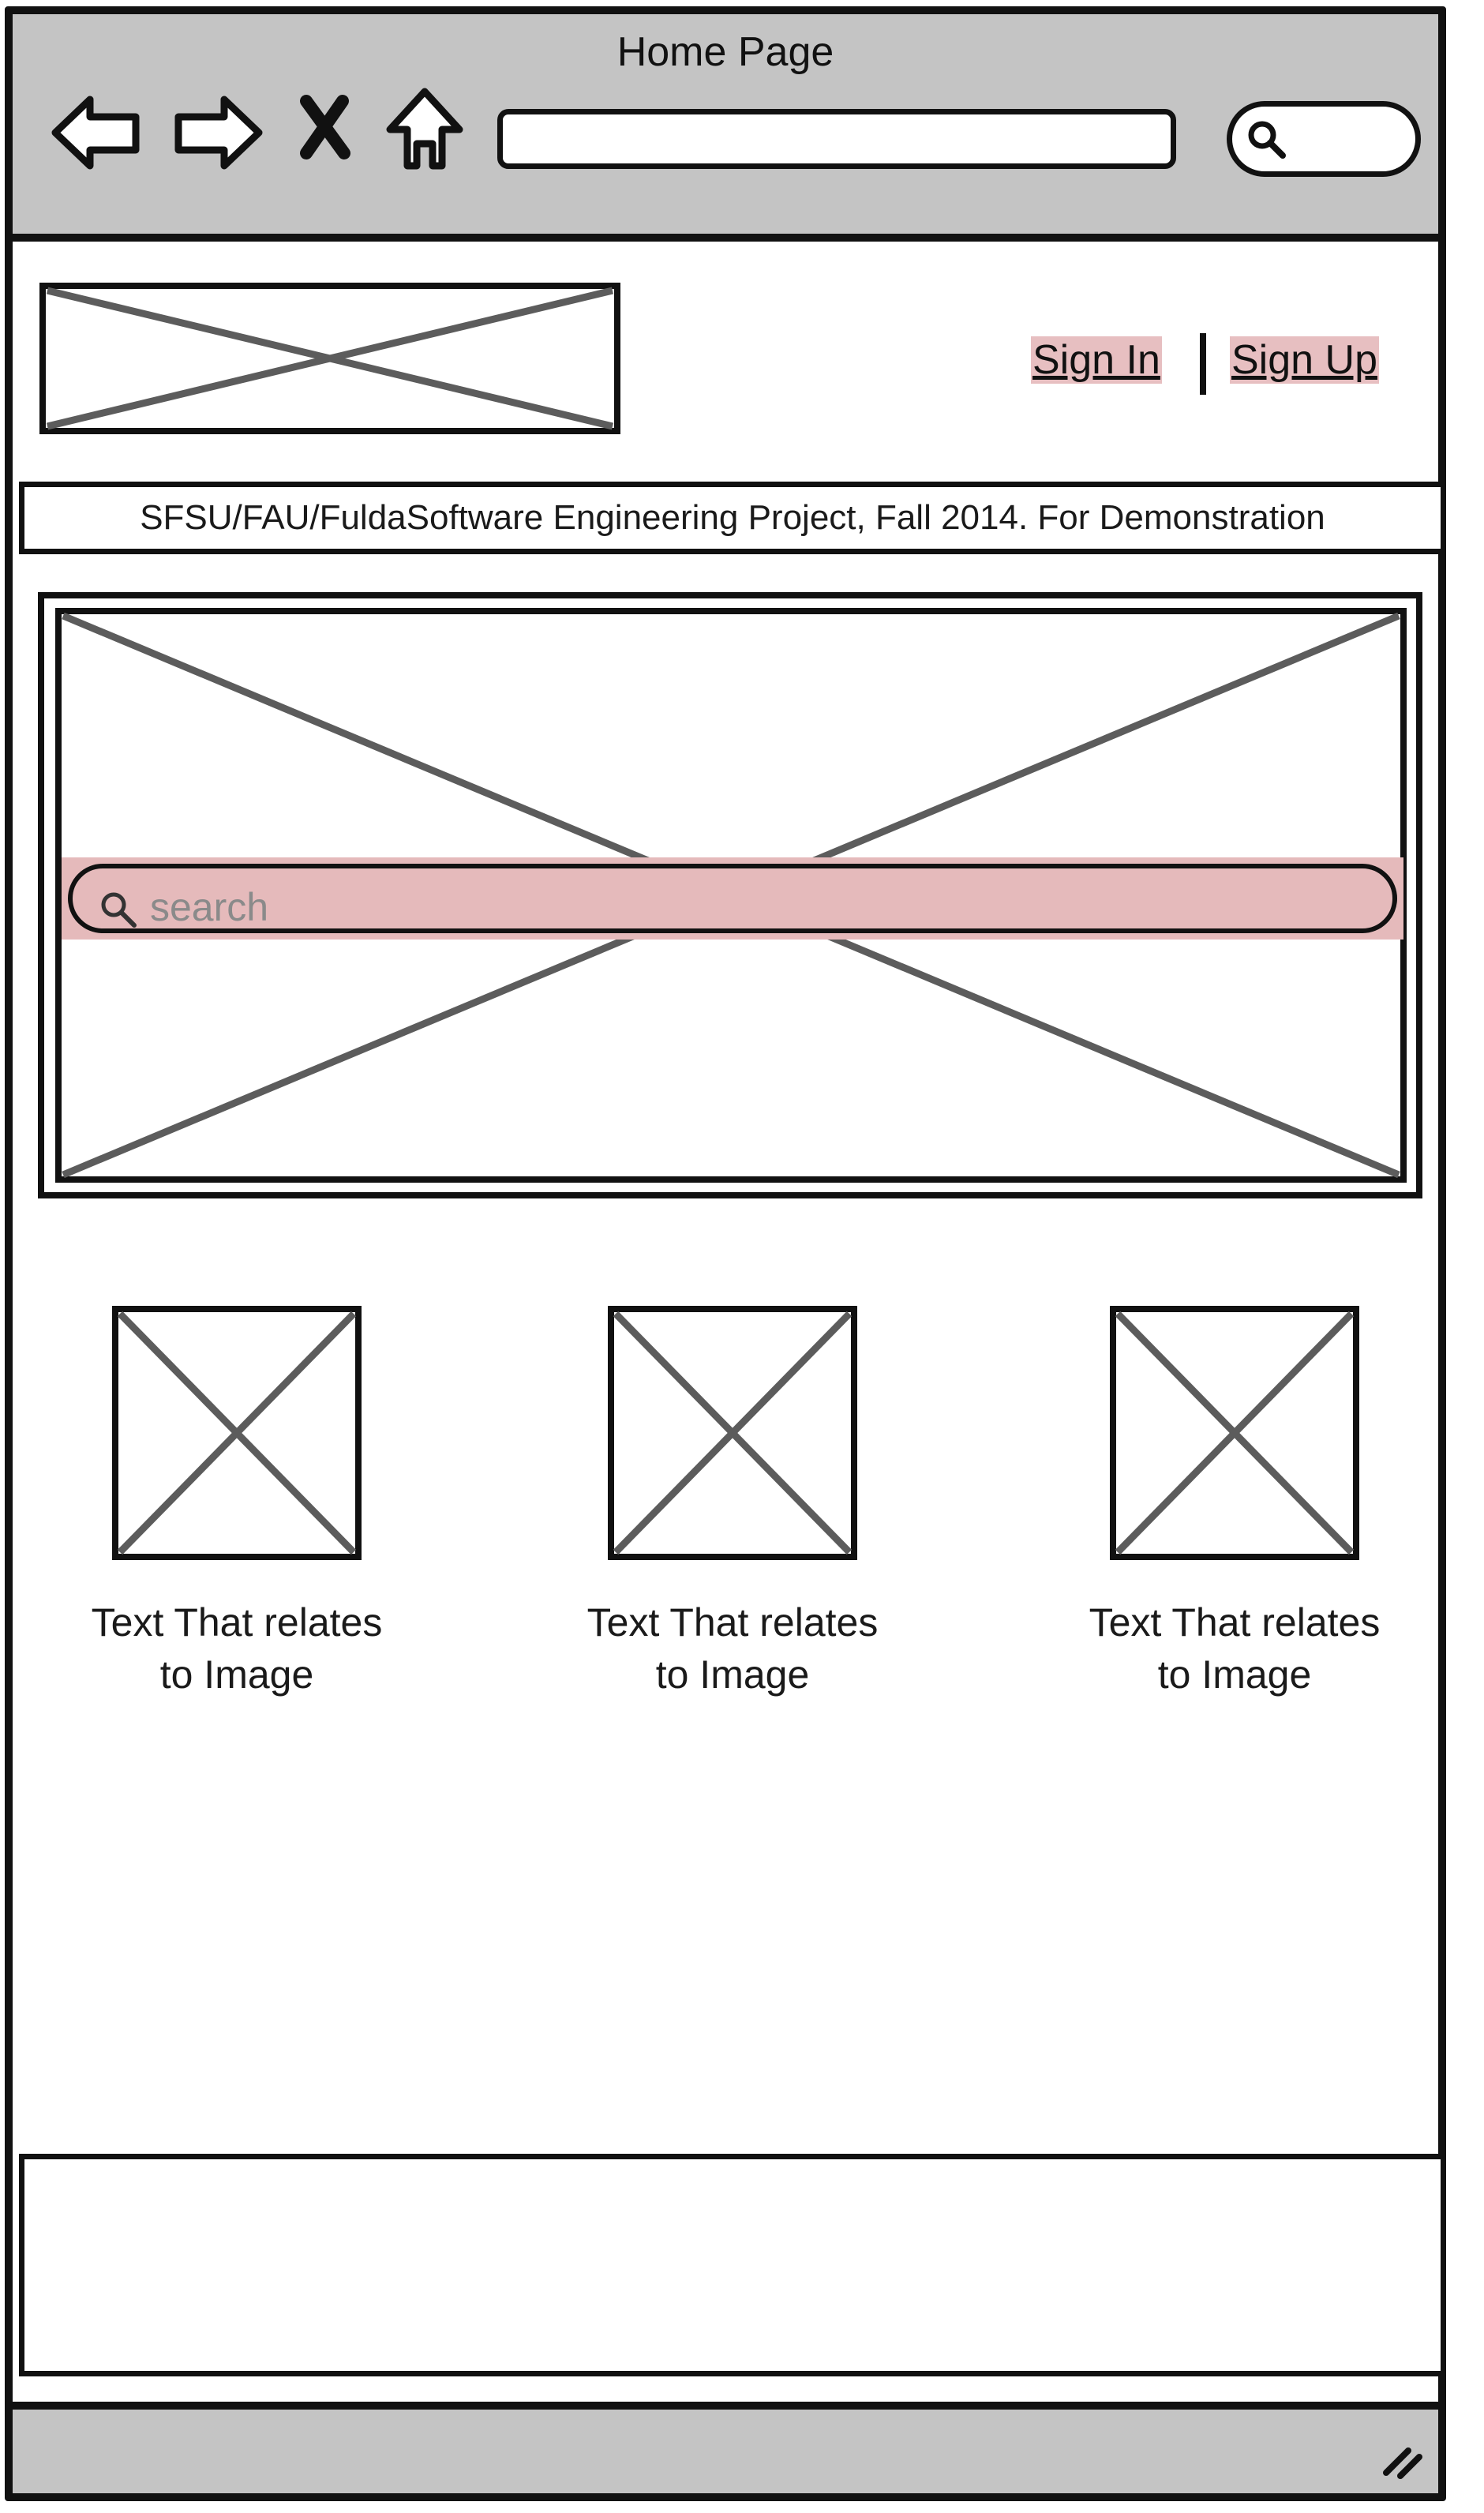 Image resolution: width=1484 pixels, height=2513 pixels. I want to click on divider, so click(1203, 364).